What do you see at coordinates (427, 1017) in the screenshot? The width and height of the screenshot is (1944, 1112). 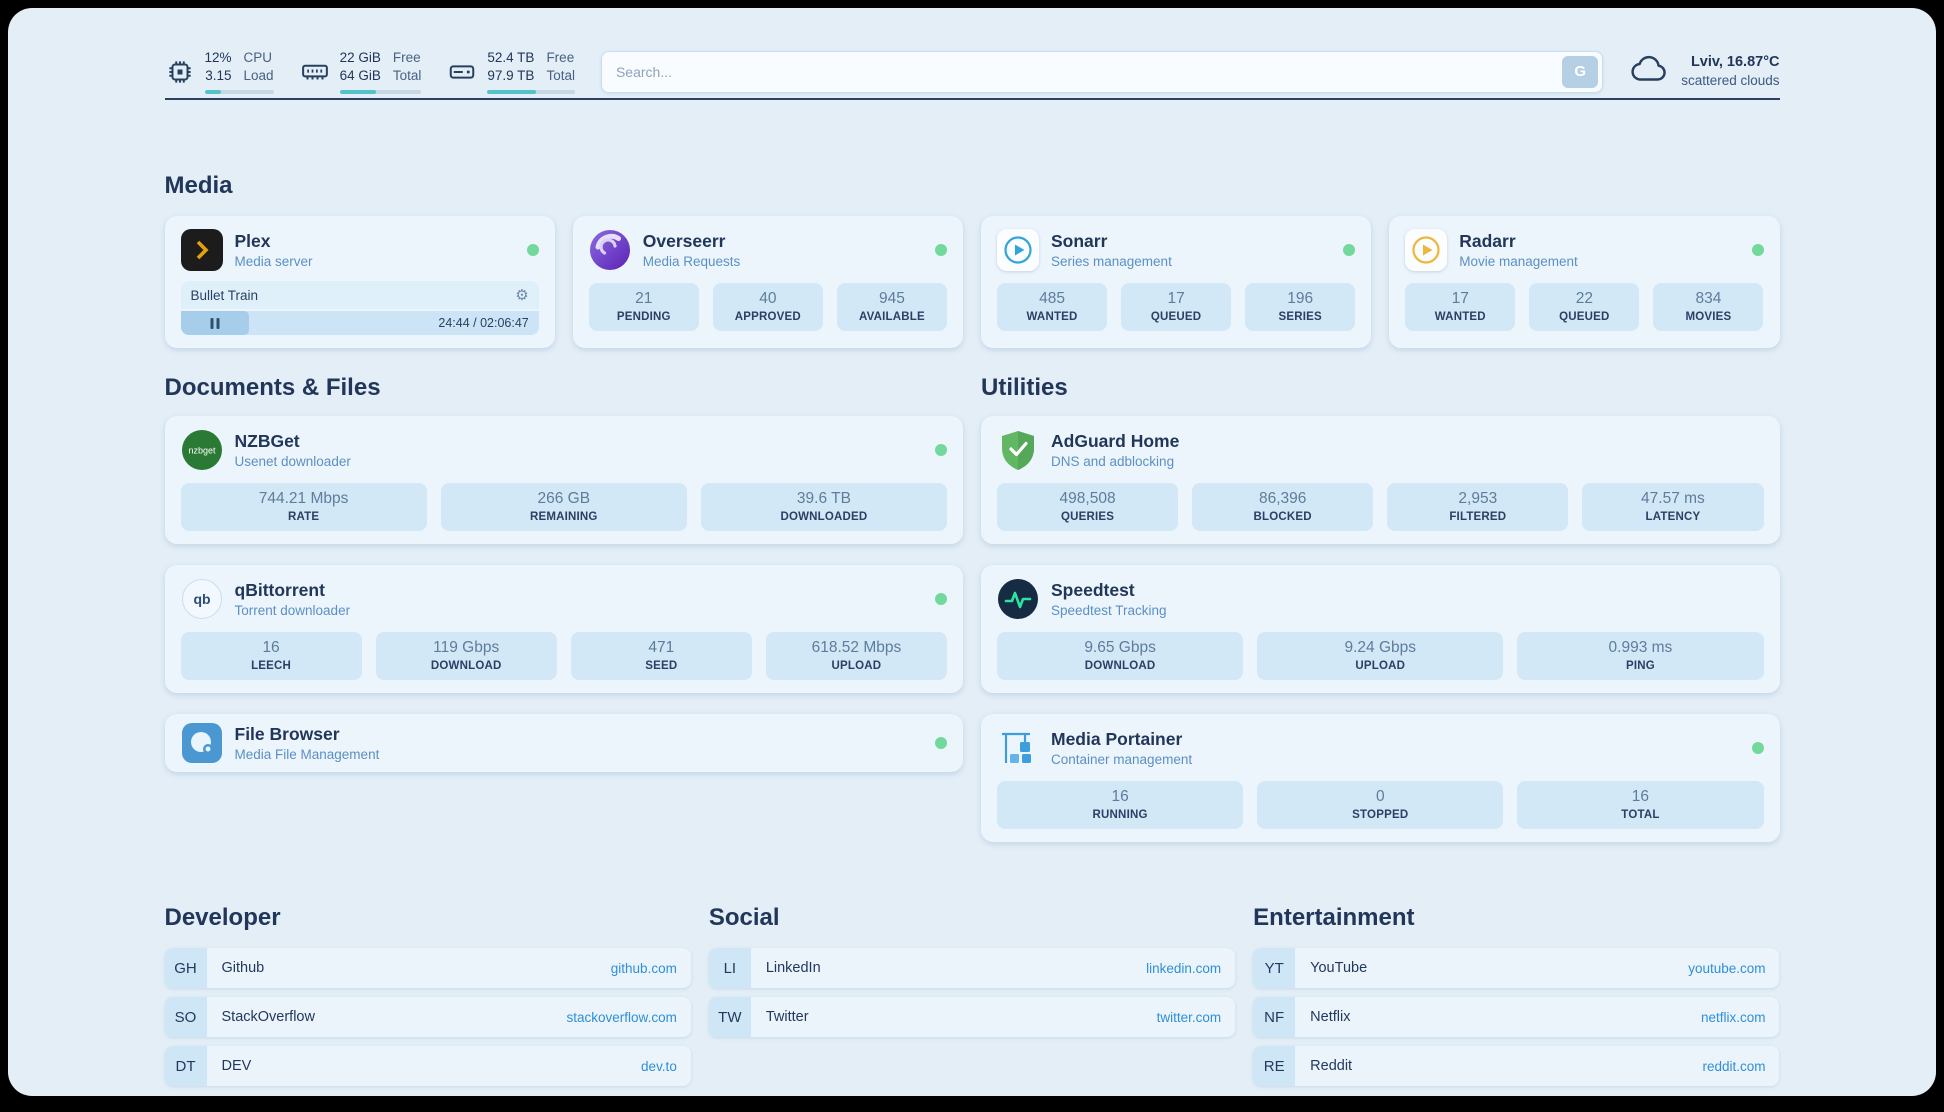 I see `bookmark-stackoverflow: SO StackOverflow stackoverflow.com` at bounding box center [427, 1017].